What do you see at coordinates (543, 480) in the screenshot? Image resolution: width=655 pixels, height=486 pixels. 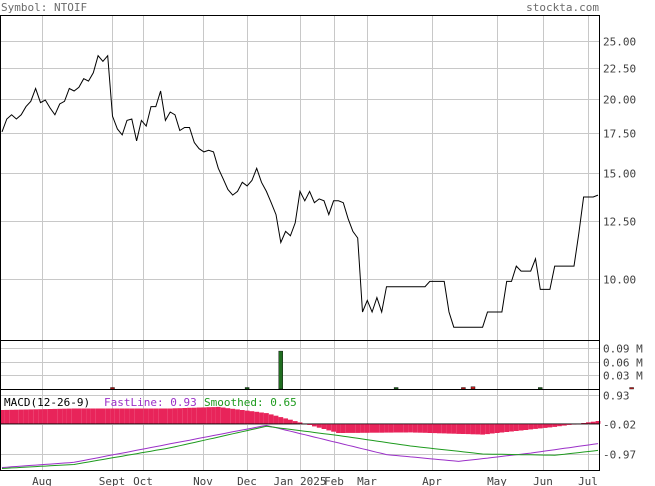 I see `x-tick-label: Jun` at bounding box center [543, 480].